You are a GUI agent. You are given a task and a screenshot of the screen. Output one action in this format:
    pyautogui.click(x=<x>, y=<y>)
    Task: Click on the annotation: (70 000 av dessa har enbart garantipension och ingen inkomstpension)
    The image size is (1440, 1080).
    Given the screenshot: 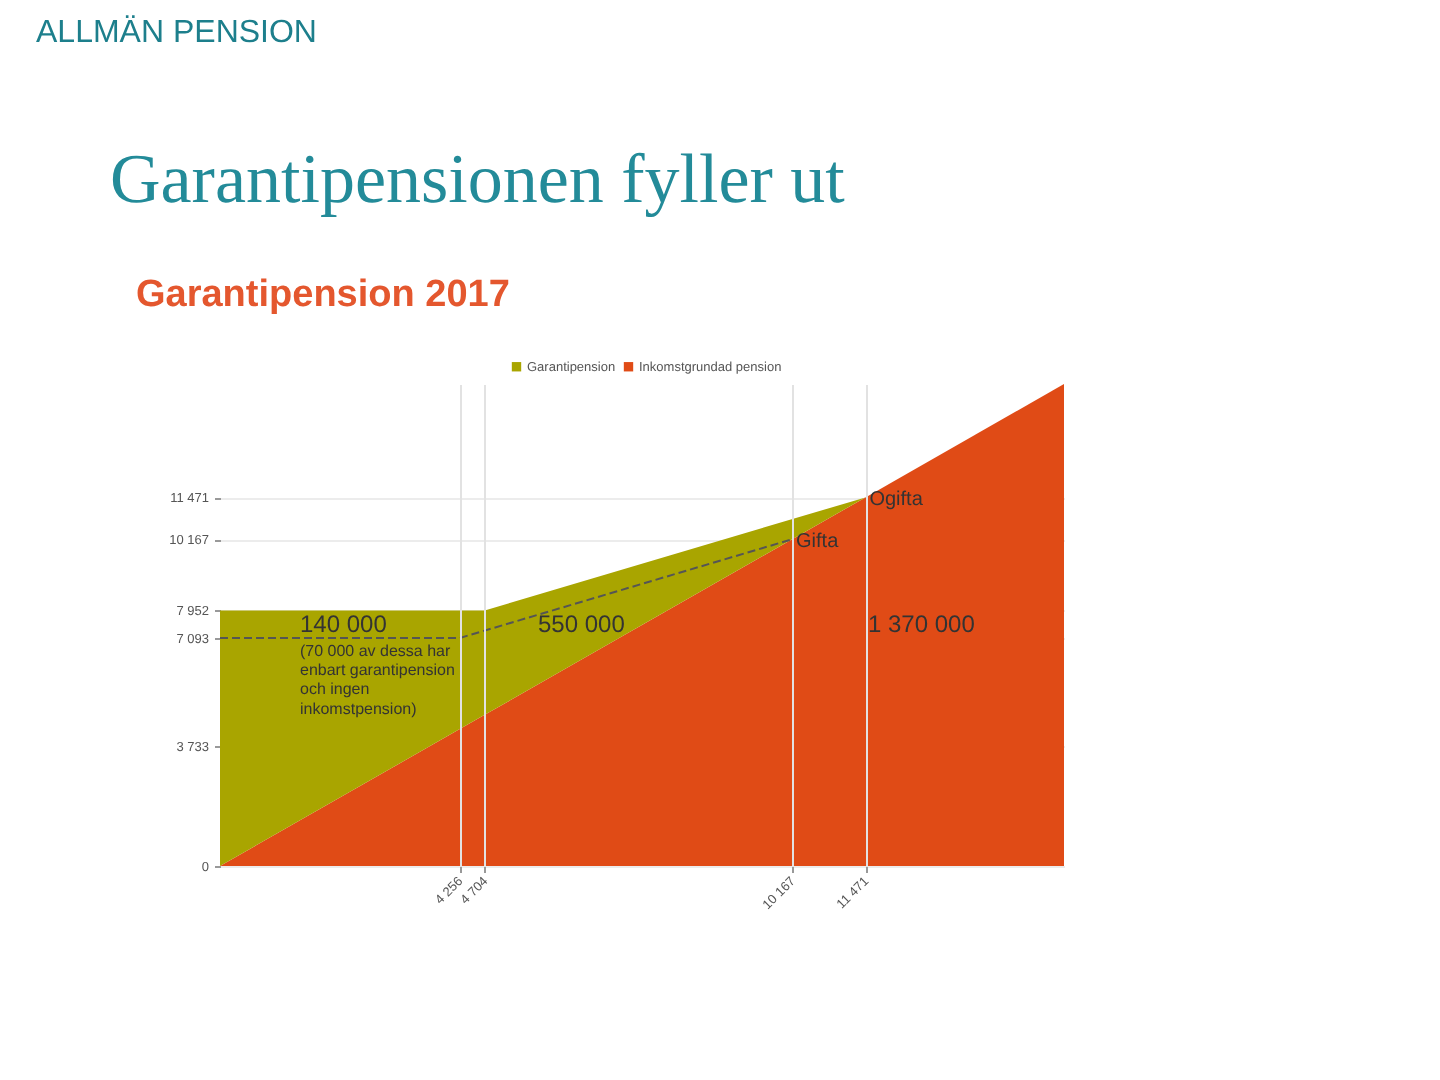 What is the action you would take?
    pyautogui.click(x=377, y=680)
    